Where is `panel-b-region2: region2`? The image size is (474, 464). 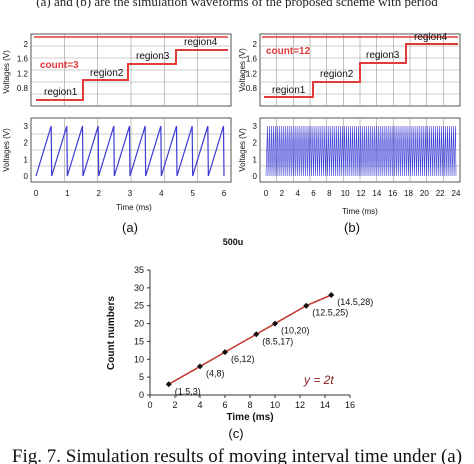 panel-b-region2: region2 is located at coordinates (337, 74).